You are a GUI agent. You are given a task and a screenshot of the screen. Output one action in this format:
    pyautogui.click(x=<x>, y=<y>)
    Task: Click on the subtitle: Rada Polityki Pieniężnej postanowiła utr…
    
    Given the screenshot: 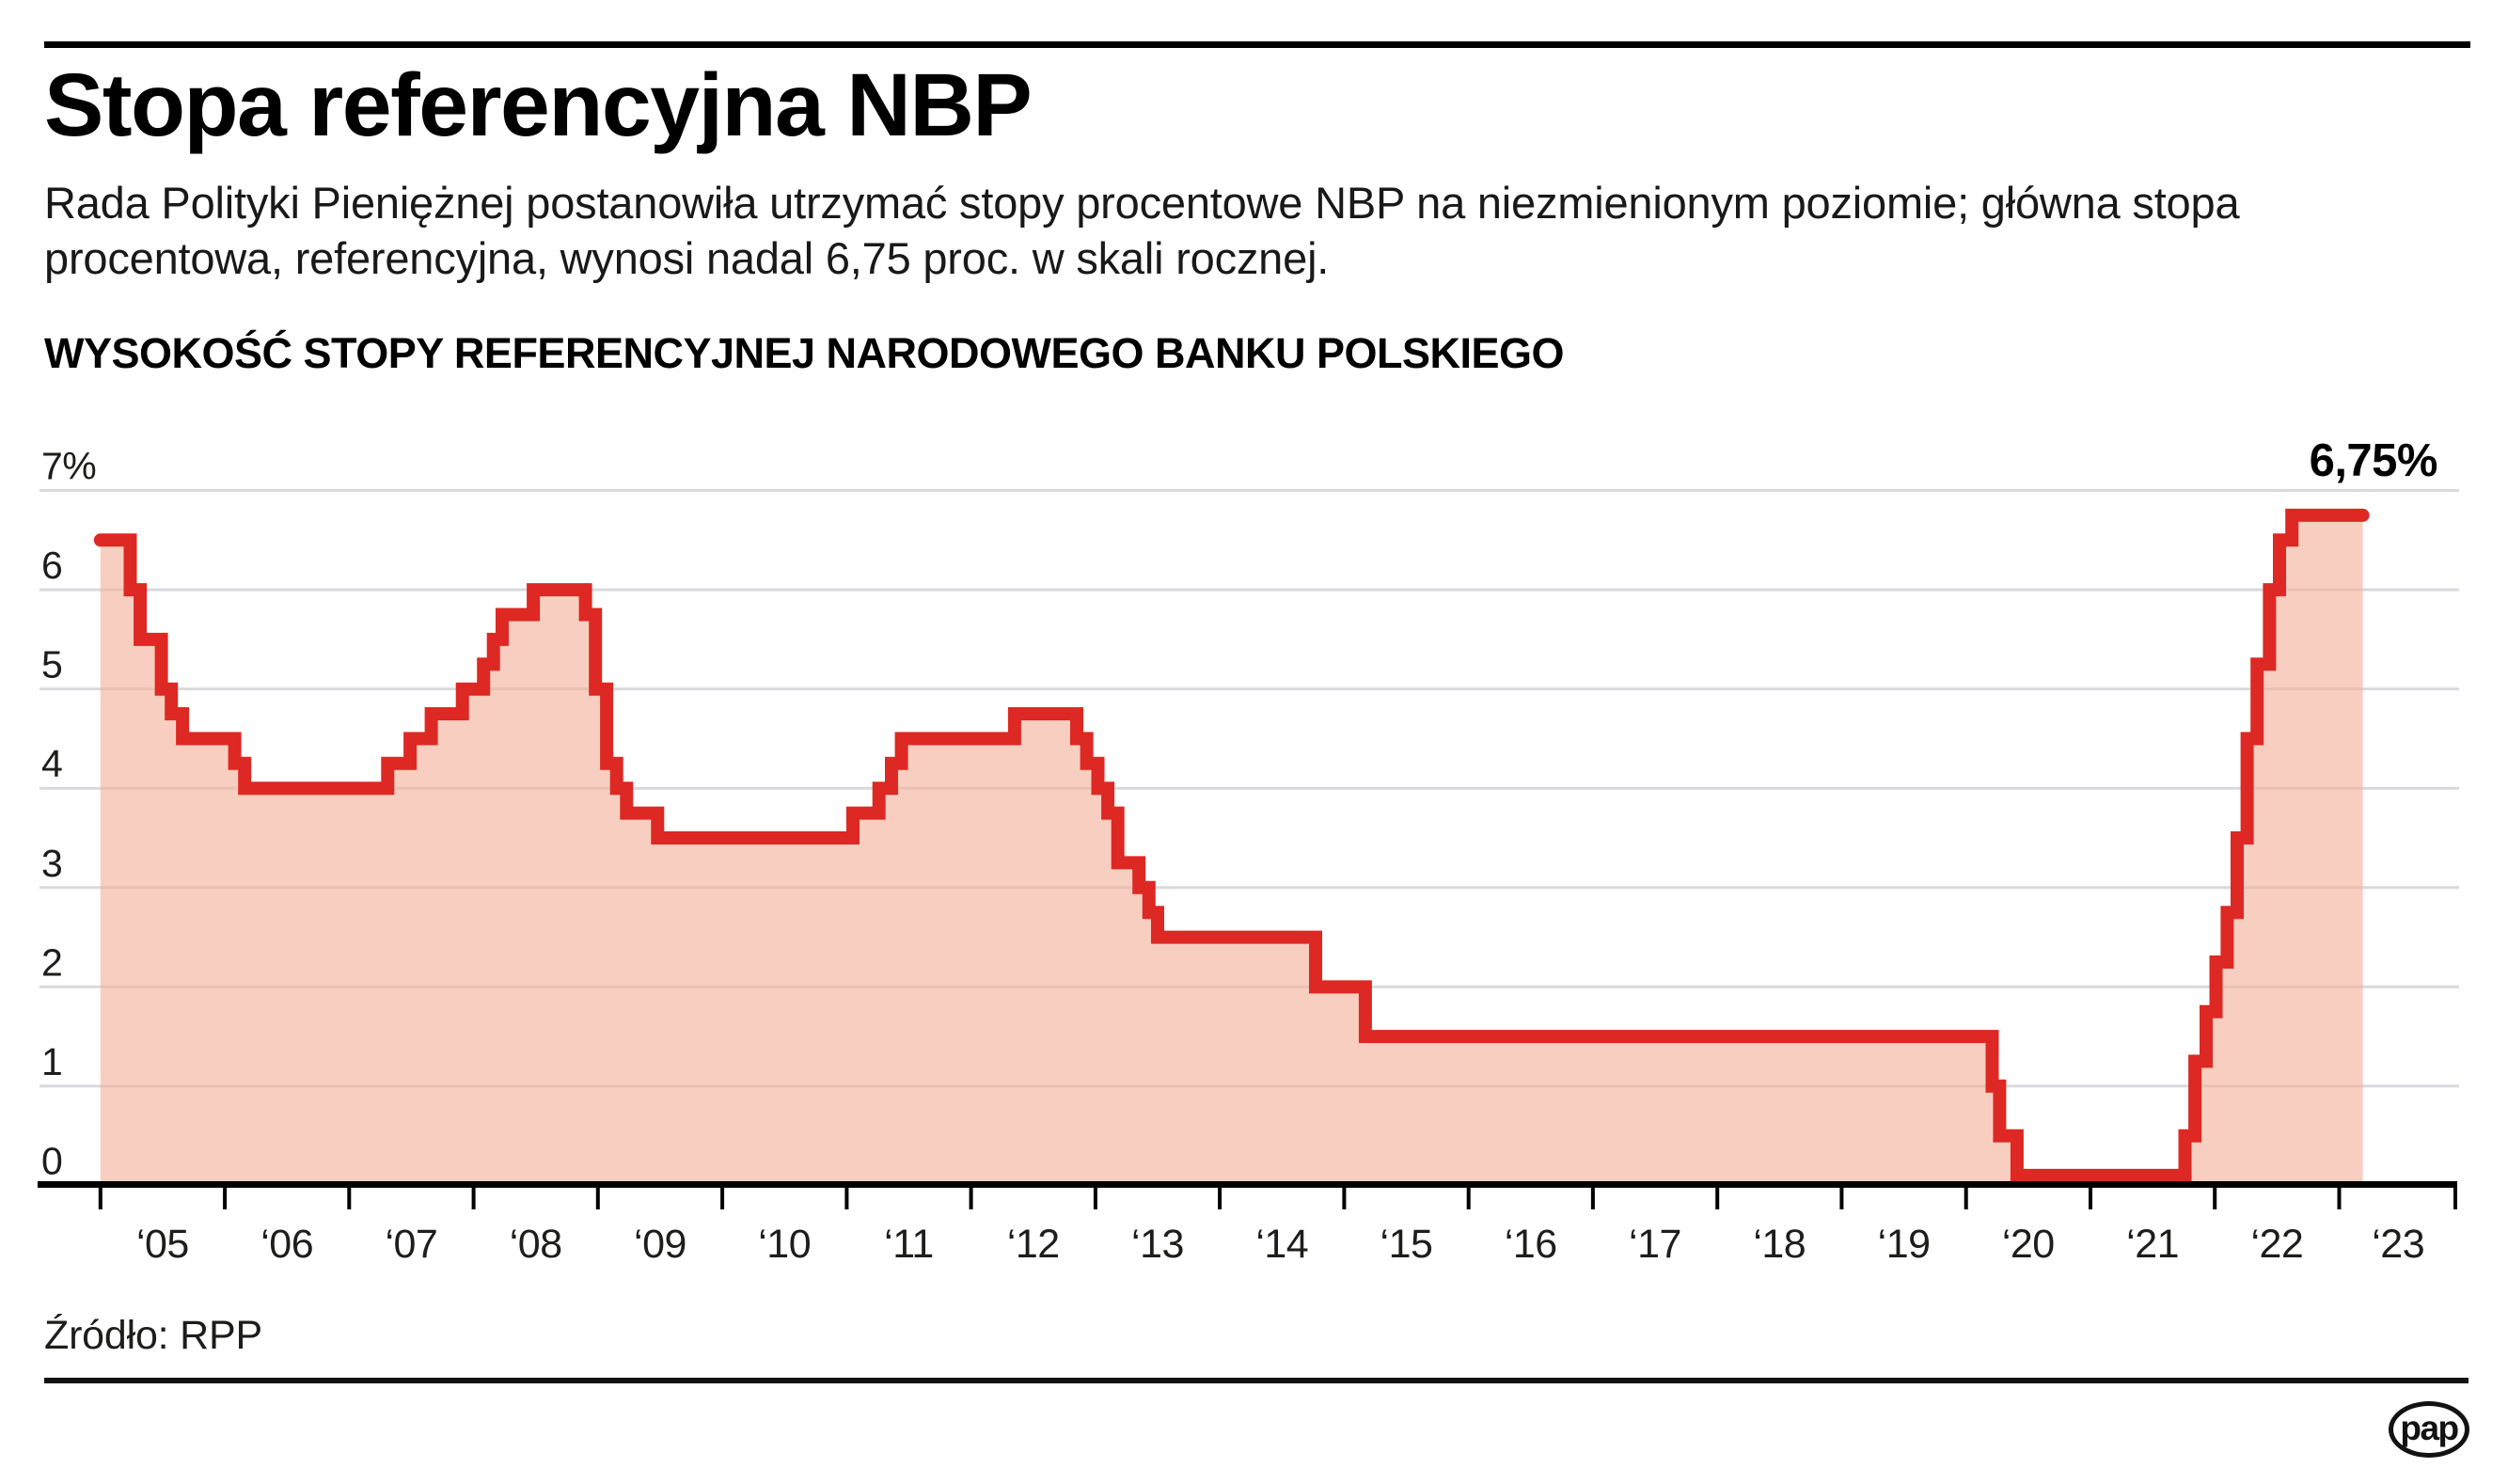 What is the action you would take?
    pyautogui.click(x=1142, y=230)
    